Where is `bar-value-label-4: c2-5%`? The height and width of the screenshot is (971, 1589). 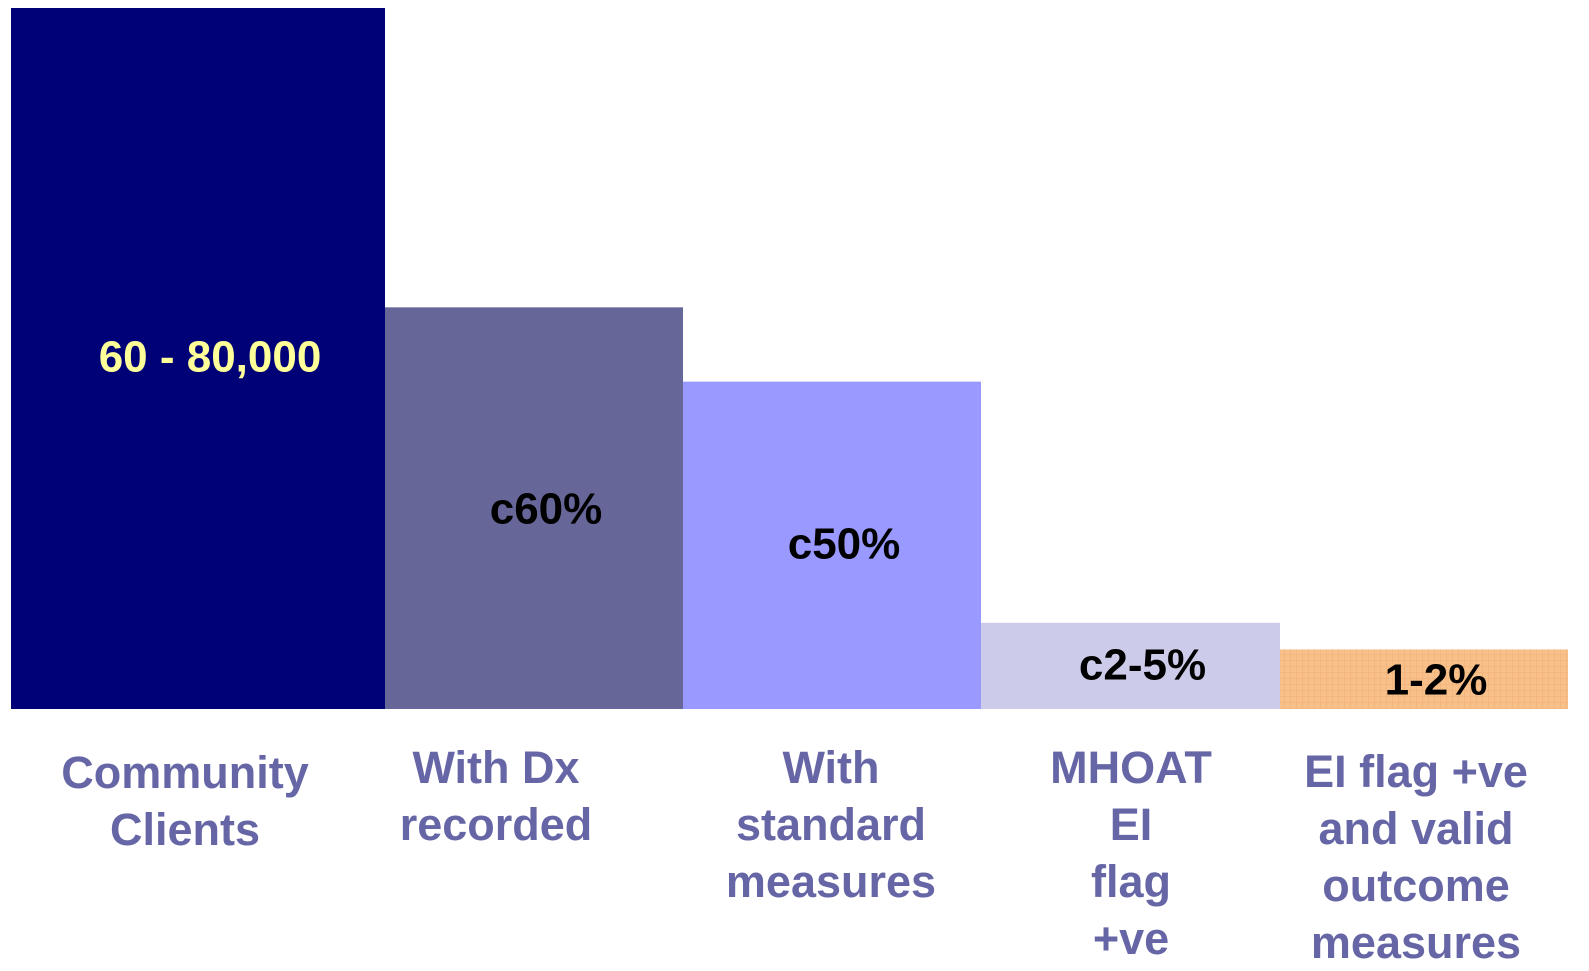 bar-value-label-4: c2-5% is located at coordinates (1142, 665).